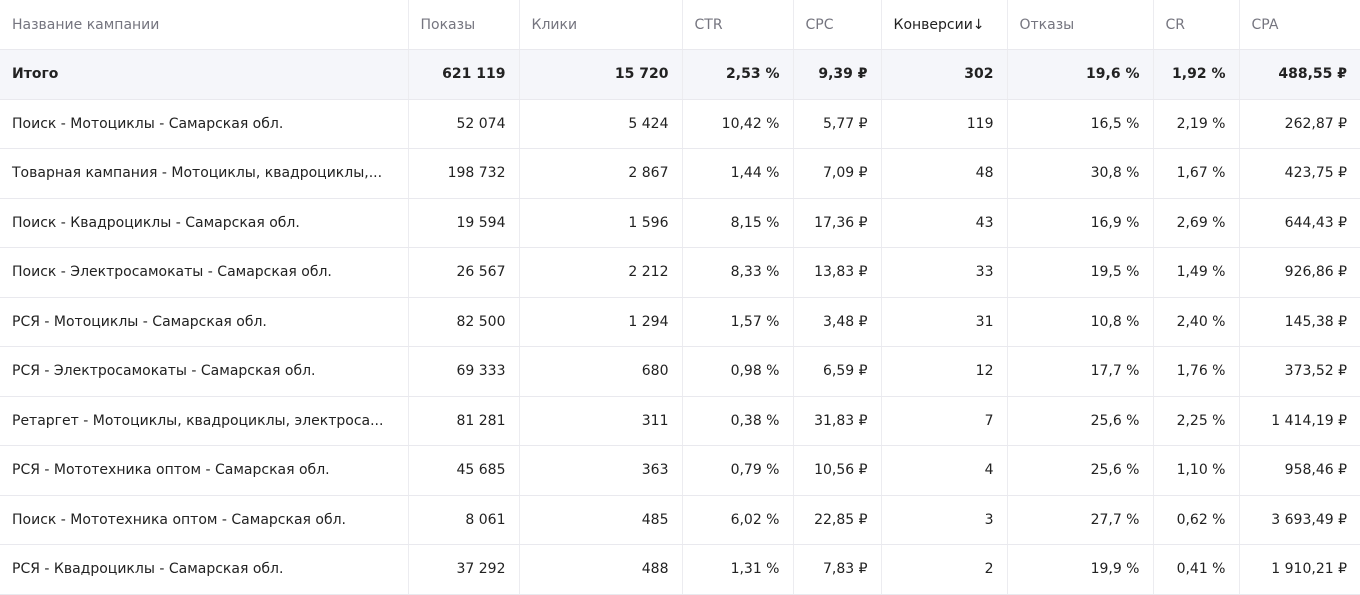 This screenshot has height=595, width=1360. What do you see at coordinates (1079, 74) in the screenshot?
I see `total-cell: 19,6 %` at bounding box center [1079, 74].